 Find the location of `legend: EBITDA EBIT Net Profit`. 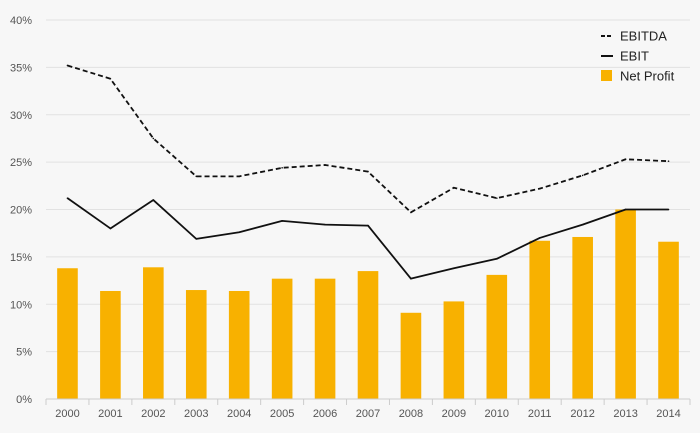

legend: EBITDA EBIT Net Profit is located at coordinates (638, 56).